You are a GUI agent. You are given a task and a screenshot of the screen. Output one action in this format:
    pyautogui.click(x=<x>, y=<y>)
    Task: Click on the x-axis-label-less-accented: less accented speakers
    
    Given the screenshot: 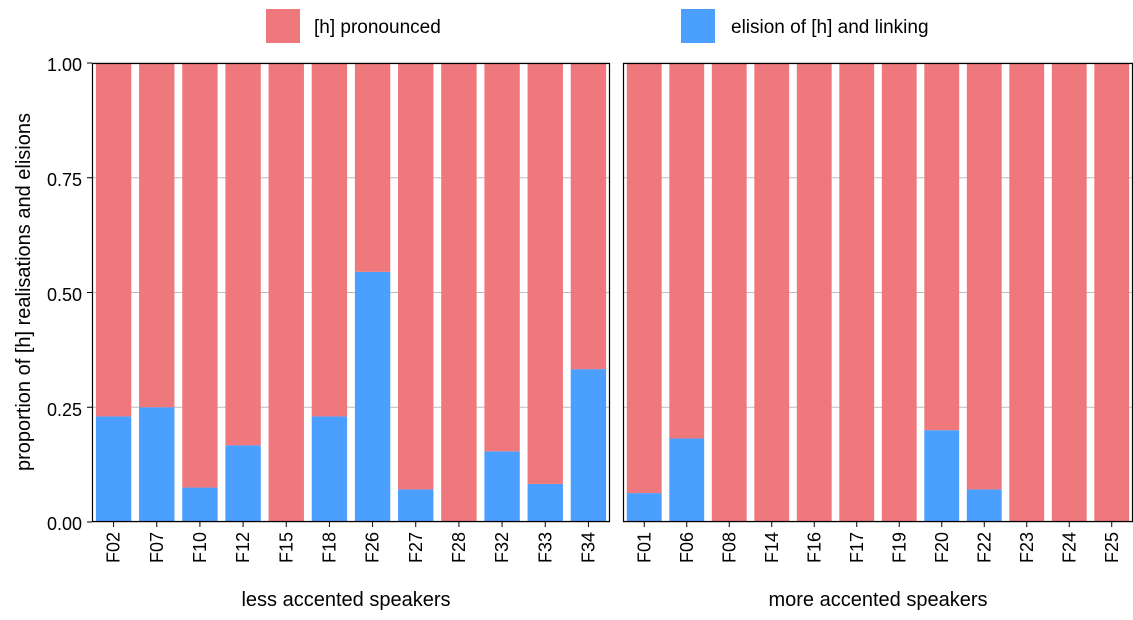 What is the action you would take?
    pyautogui.click(x=345, y=600)
    